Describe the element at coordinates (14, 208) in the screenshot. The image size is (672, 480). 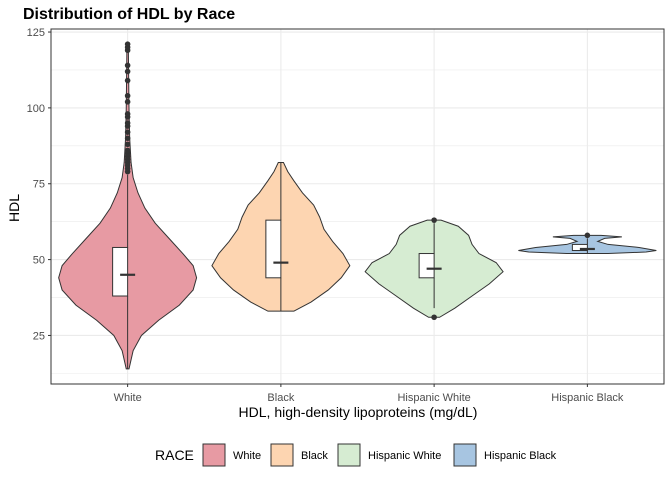
I see `y-axis-title: HDL` at that location.